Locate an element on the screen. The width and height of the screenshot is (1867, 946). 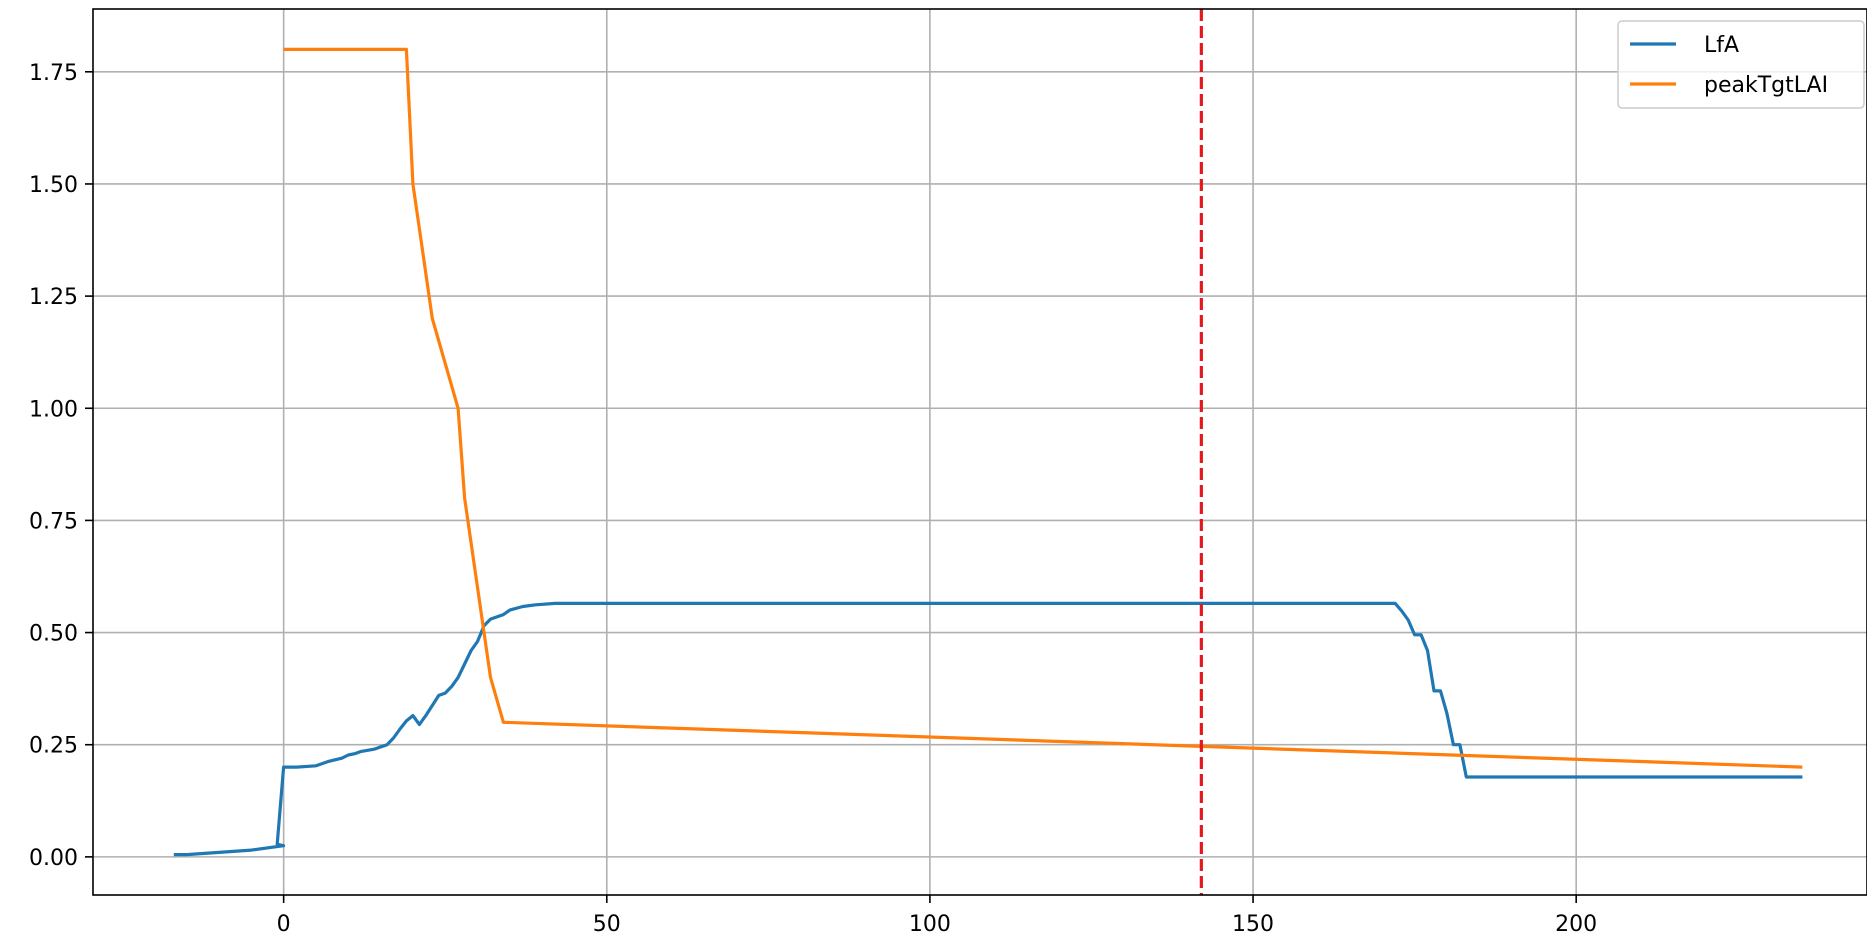
legend-box is located at coordinates (1741, 64).